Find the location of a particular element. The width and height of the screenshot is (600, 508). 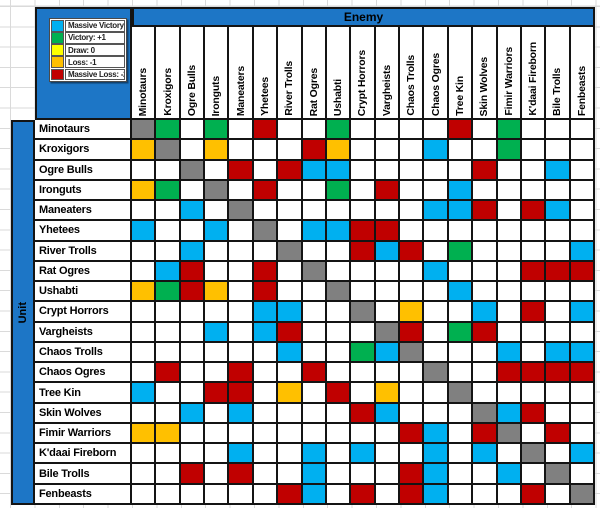

row-label: Minotaurs is located at coordinates (82, 129).